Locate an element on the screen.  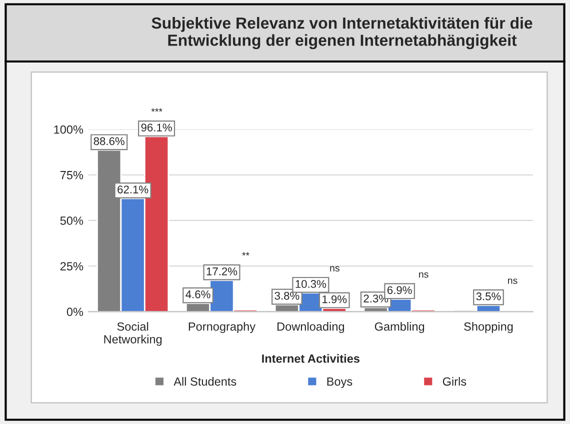
chart-title: Subjektive Relevanz von Internetaktivitäten für die Entwicklung der eigenen Internetabhängigkeit is located at coordinates (342, 33).